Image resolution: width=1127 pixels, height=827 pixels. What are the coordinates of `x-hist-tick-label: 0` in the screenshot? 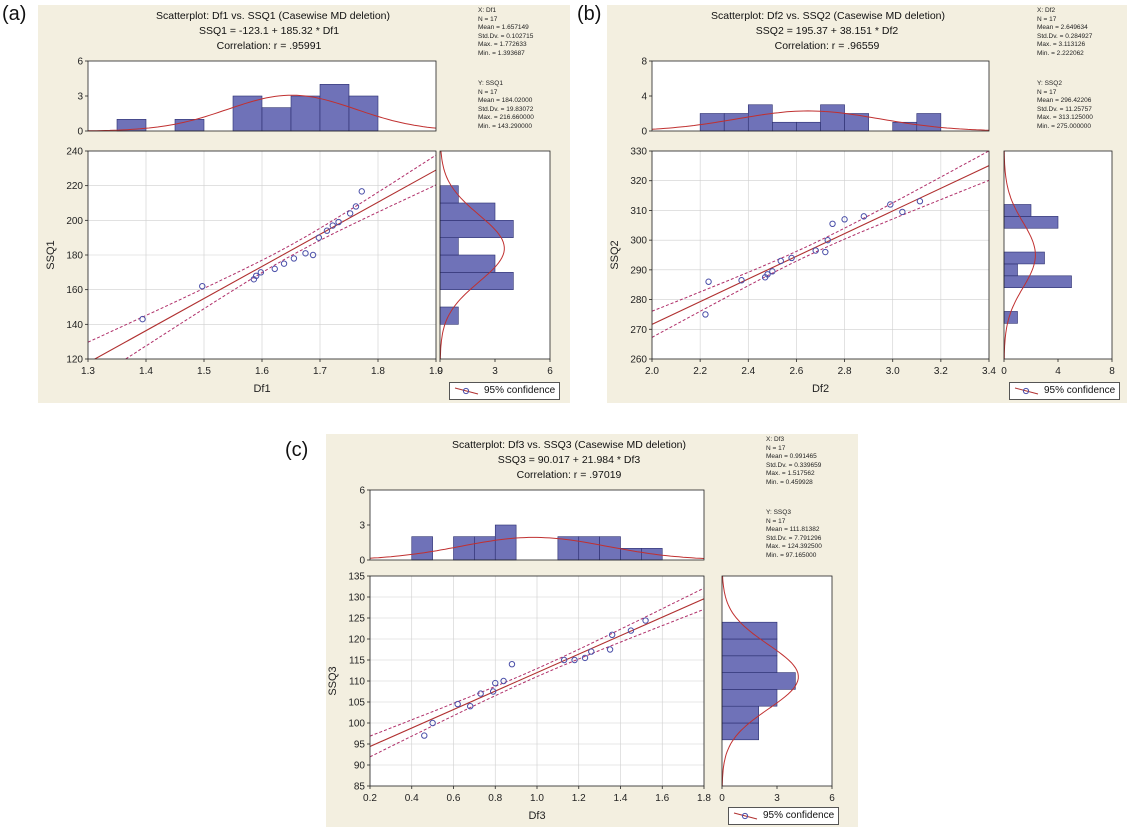 It's located at (80, 132).